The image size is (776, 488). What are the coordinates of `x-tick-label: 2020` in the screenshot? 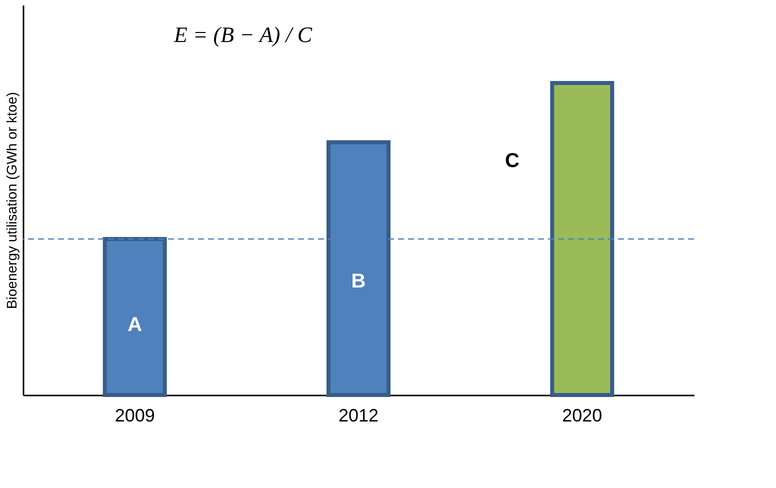 It's located at (582, 416).